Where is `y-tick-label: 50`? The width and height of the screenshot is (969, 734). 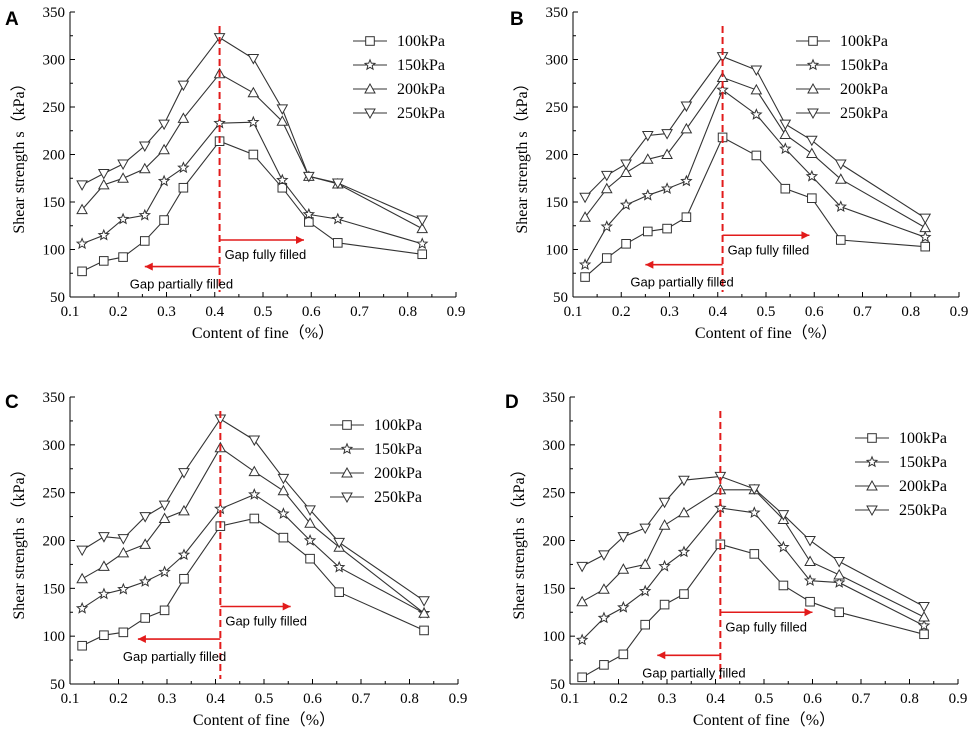
y-tick-label: 50 is located at coordinates (557, 685).